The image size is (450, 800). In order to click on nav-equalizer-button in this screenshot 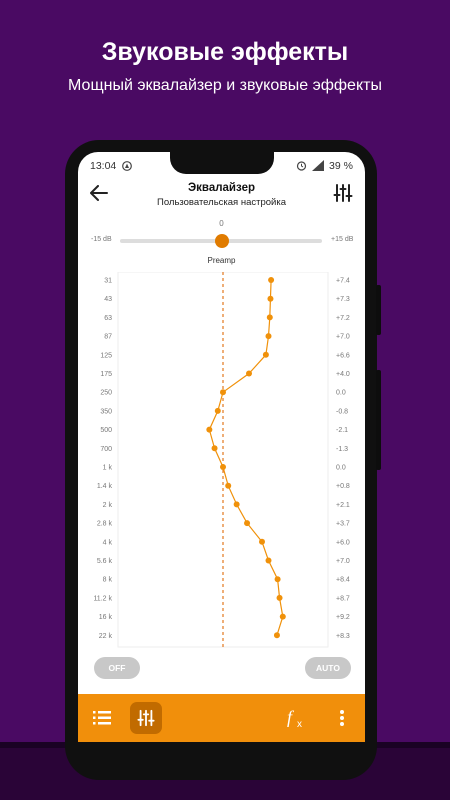, I will do `click(146, 718)`.